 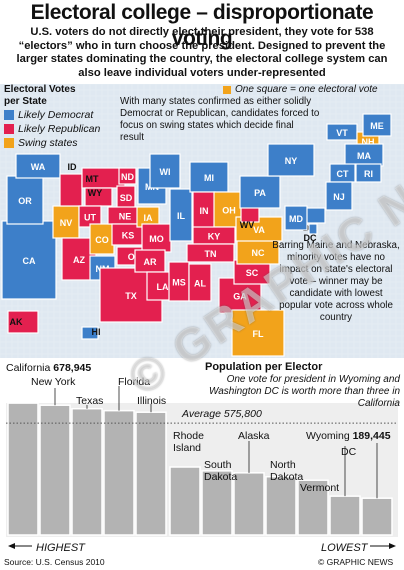 What do you see at coordinates (349, 452) in the screenshot?
I see `bar-label-dc: DC` at bounding box center [349, 452].